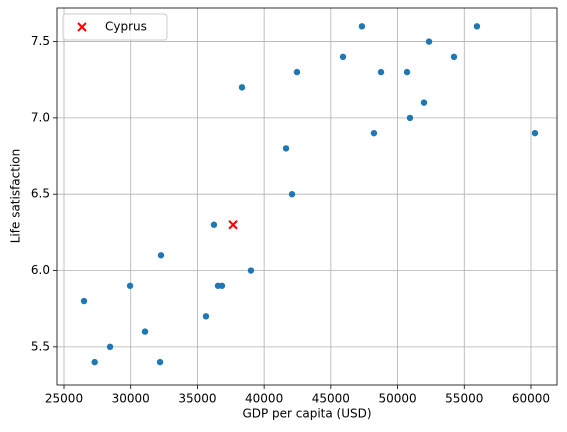 The height and width of the screenshot is (432, 567). I want to click on x-tick-label: 55000, so click(464, 399).